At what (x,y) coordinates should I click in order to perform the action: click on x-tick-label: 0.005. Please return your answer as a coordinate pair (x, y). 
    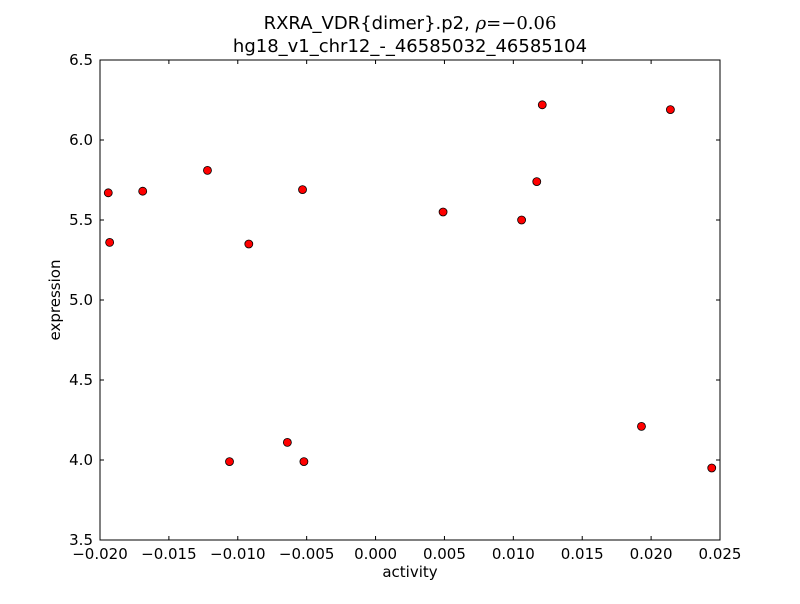
    Looking at the image, I should click on (444, 554).